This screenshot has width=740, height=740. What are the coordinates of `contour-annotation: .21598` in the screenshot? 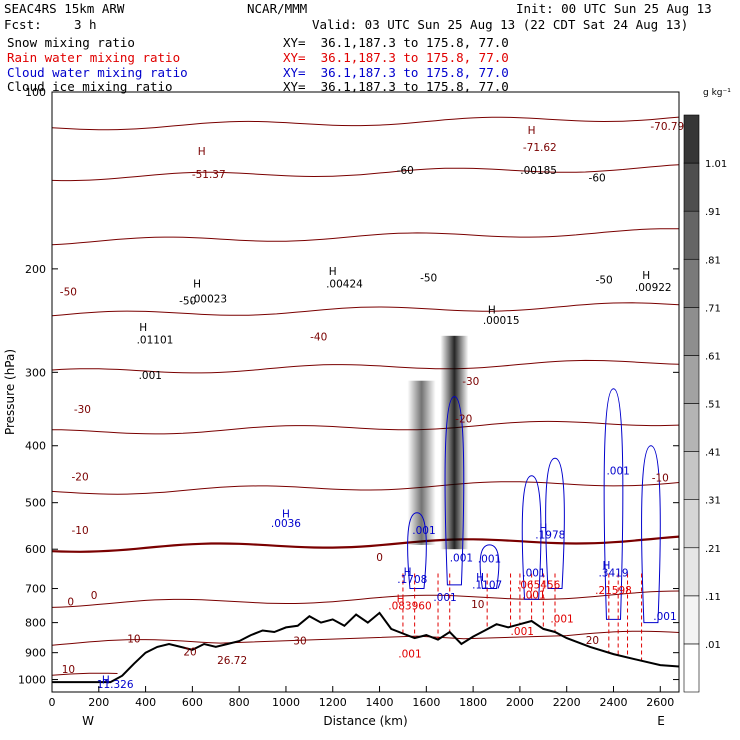 It's located at (613, 591).